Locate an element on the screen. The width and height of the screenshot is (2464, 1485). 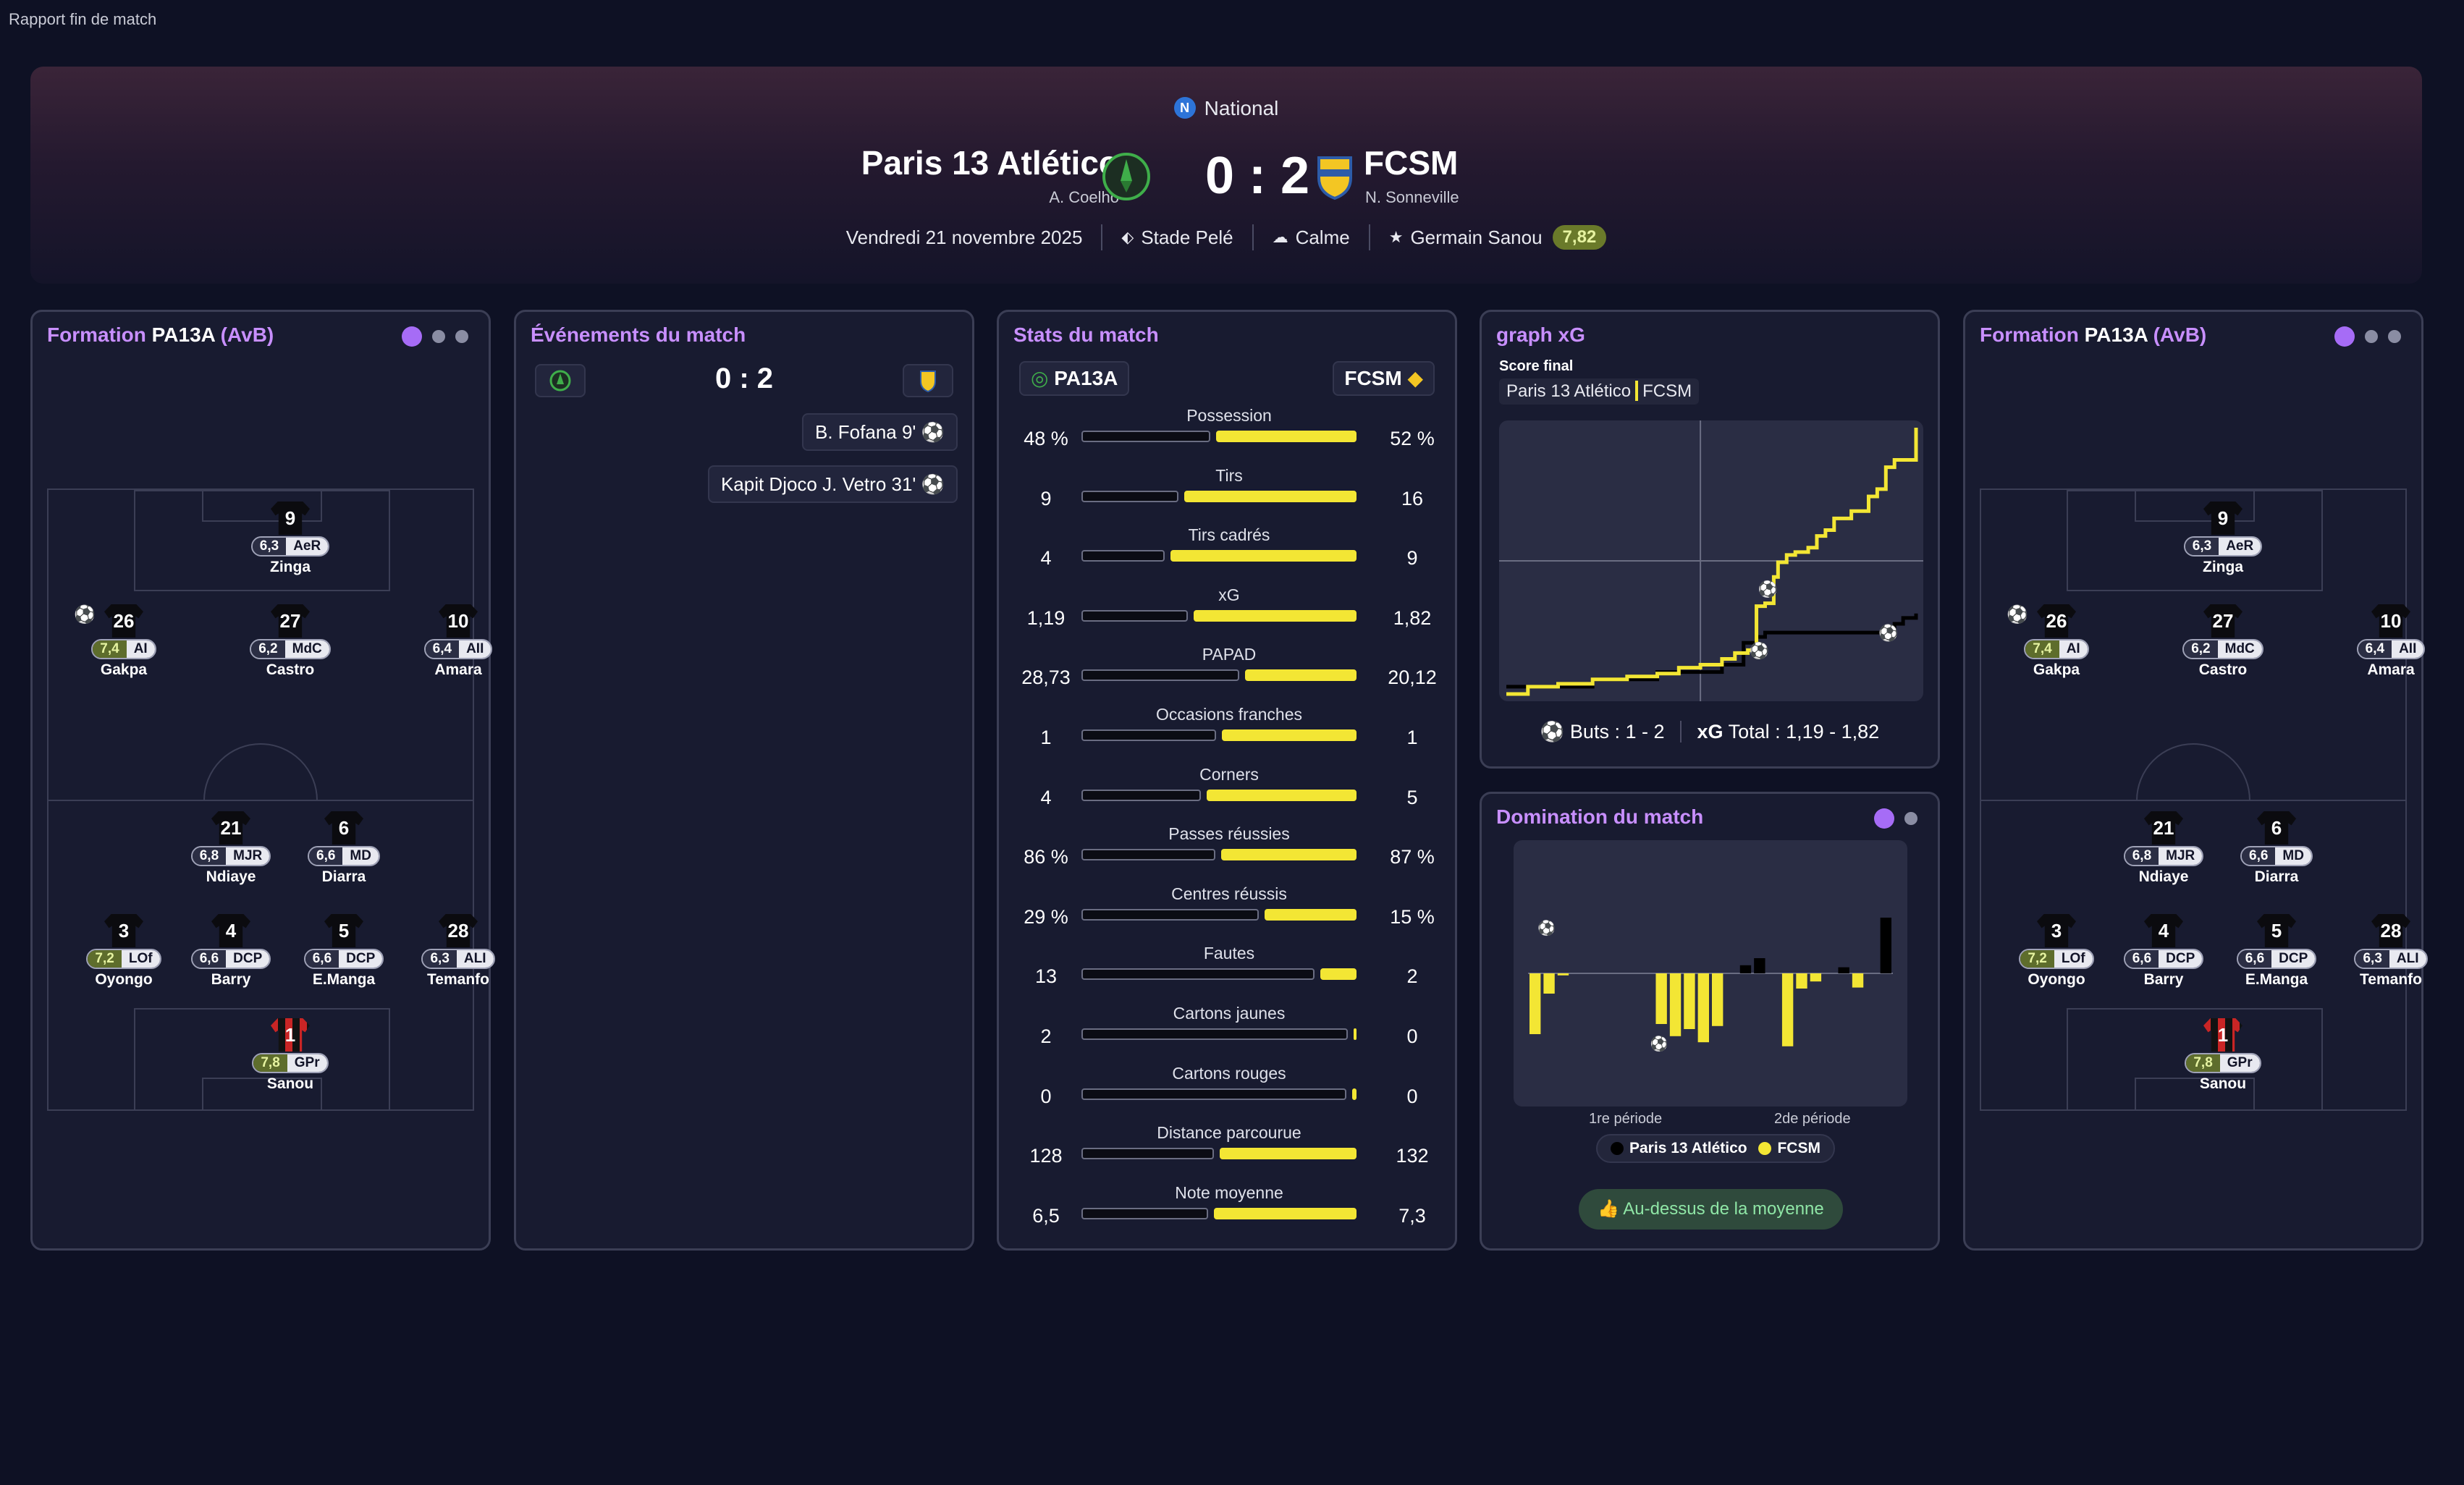
home-crest-icon is located at coordinates (560, 381).